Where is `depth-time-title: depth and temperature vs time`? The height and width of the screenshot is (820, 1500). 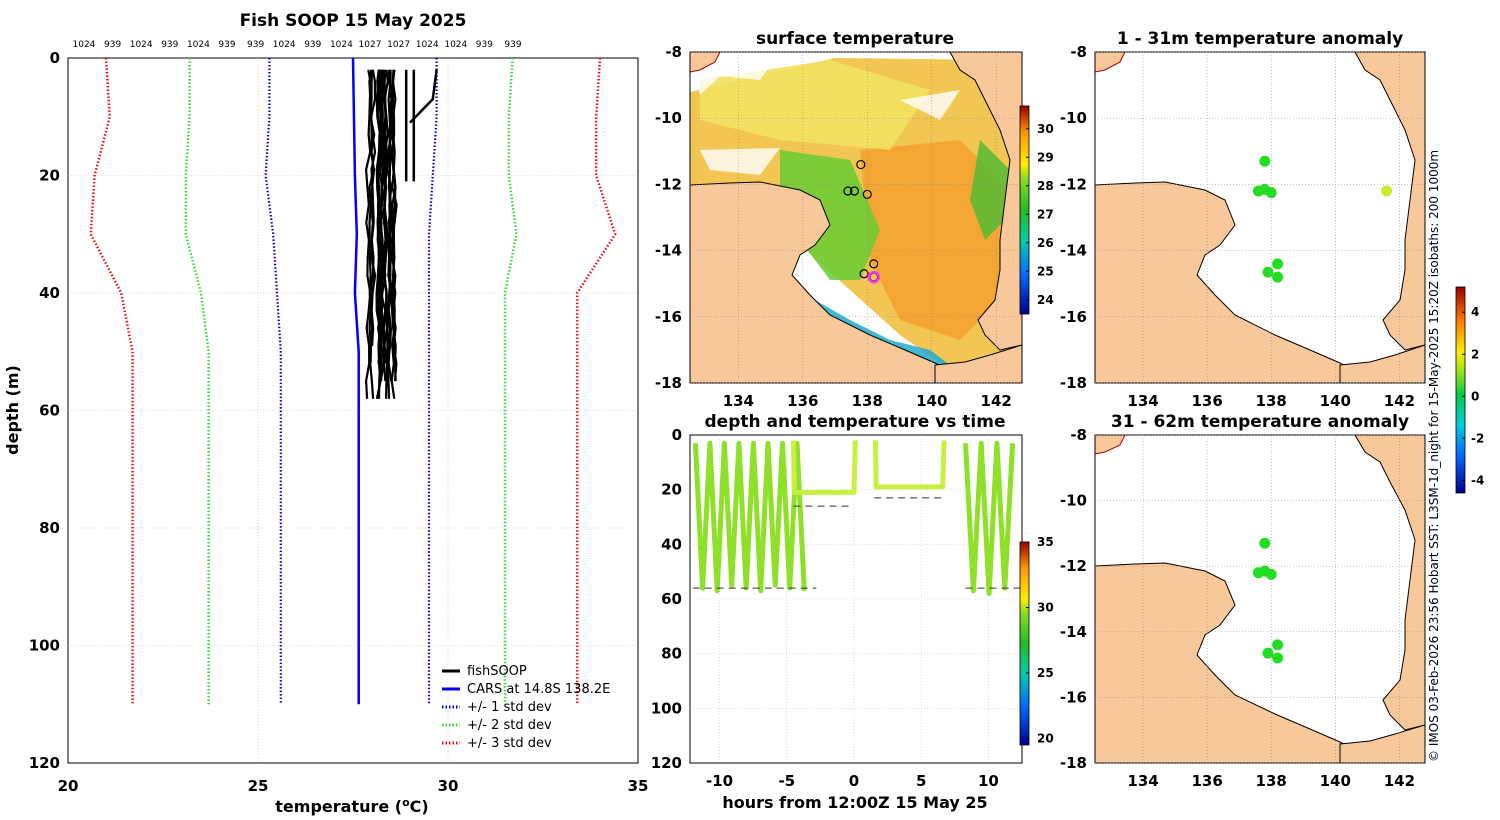 depth-time-title: depth and temperature vs time is located at coordinates (855, 422).